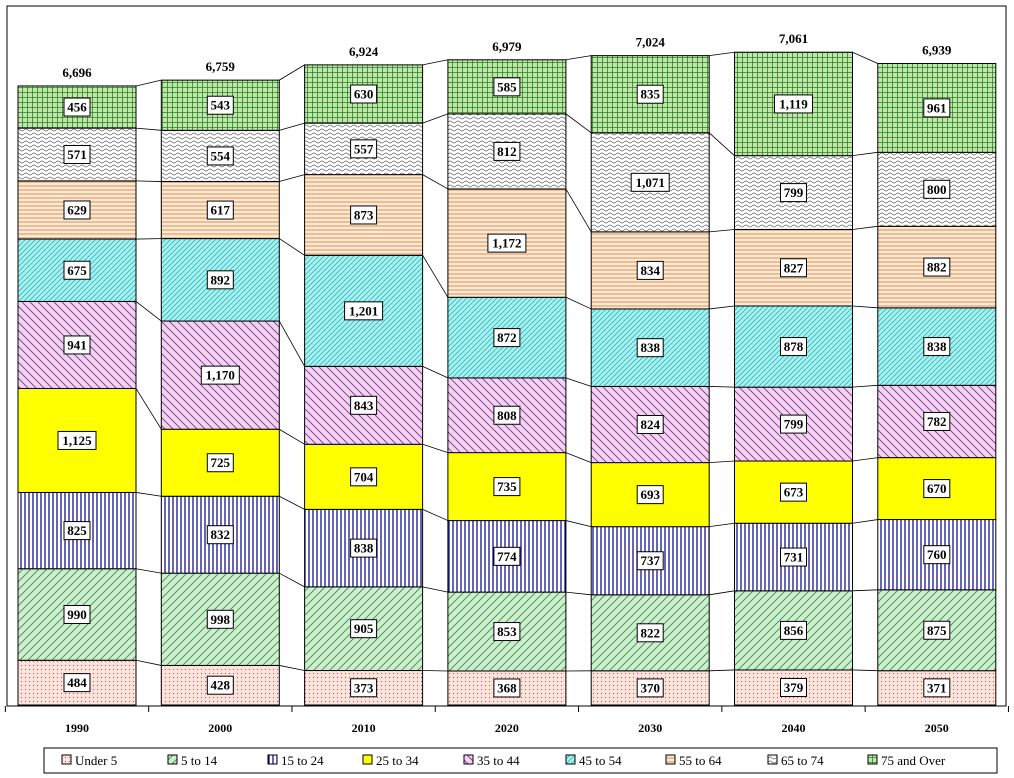  Describe the element at coordinates (793, 38) in the screenshot. I see `bar-total-2040: 7,061` at that location.